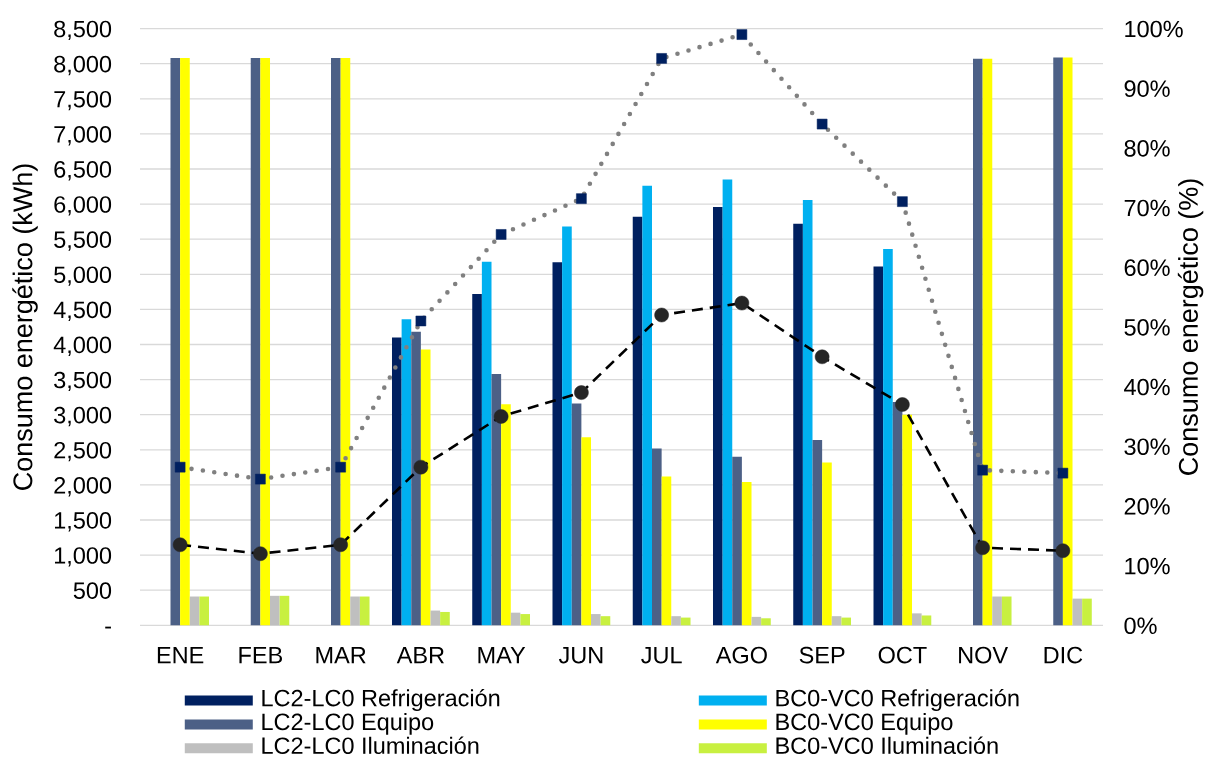 The image size is (1207, 758). I want to click on y2-tick-label: 90%, so click(1147, 88).